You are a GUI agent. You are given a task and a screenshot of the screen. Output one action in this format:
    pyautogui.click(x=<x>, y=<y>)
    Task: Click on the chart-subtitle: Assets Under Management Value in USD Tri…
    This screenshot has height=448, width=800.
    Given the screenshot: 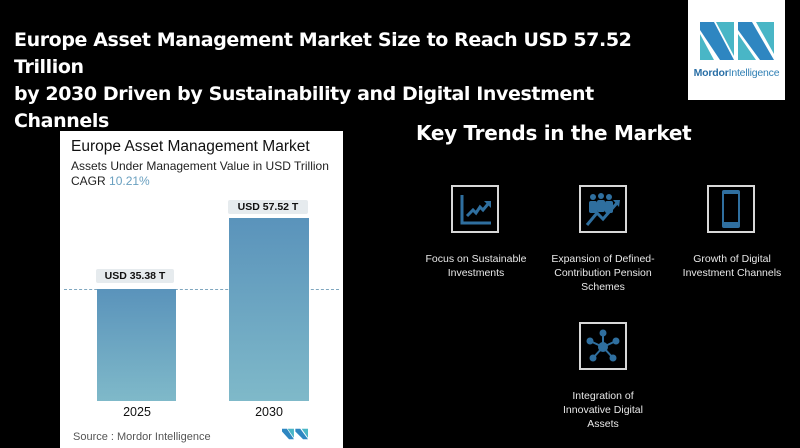 What is the action you would take?
    pyautogui.click(x=200, y=166)
    